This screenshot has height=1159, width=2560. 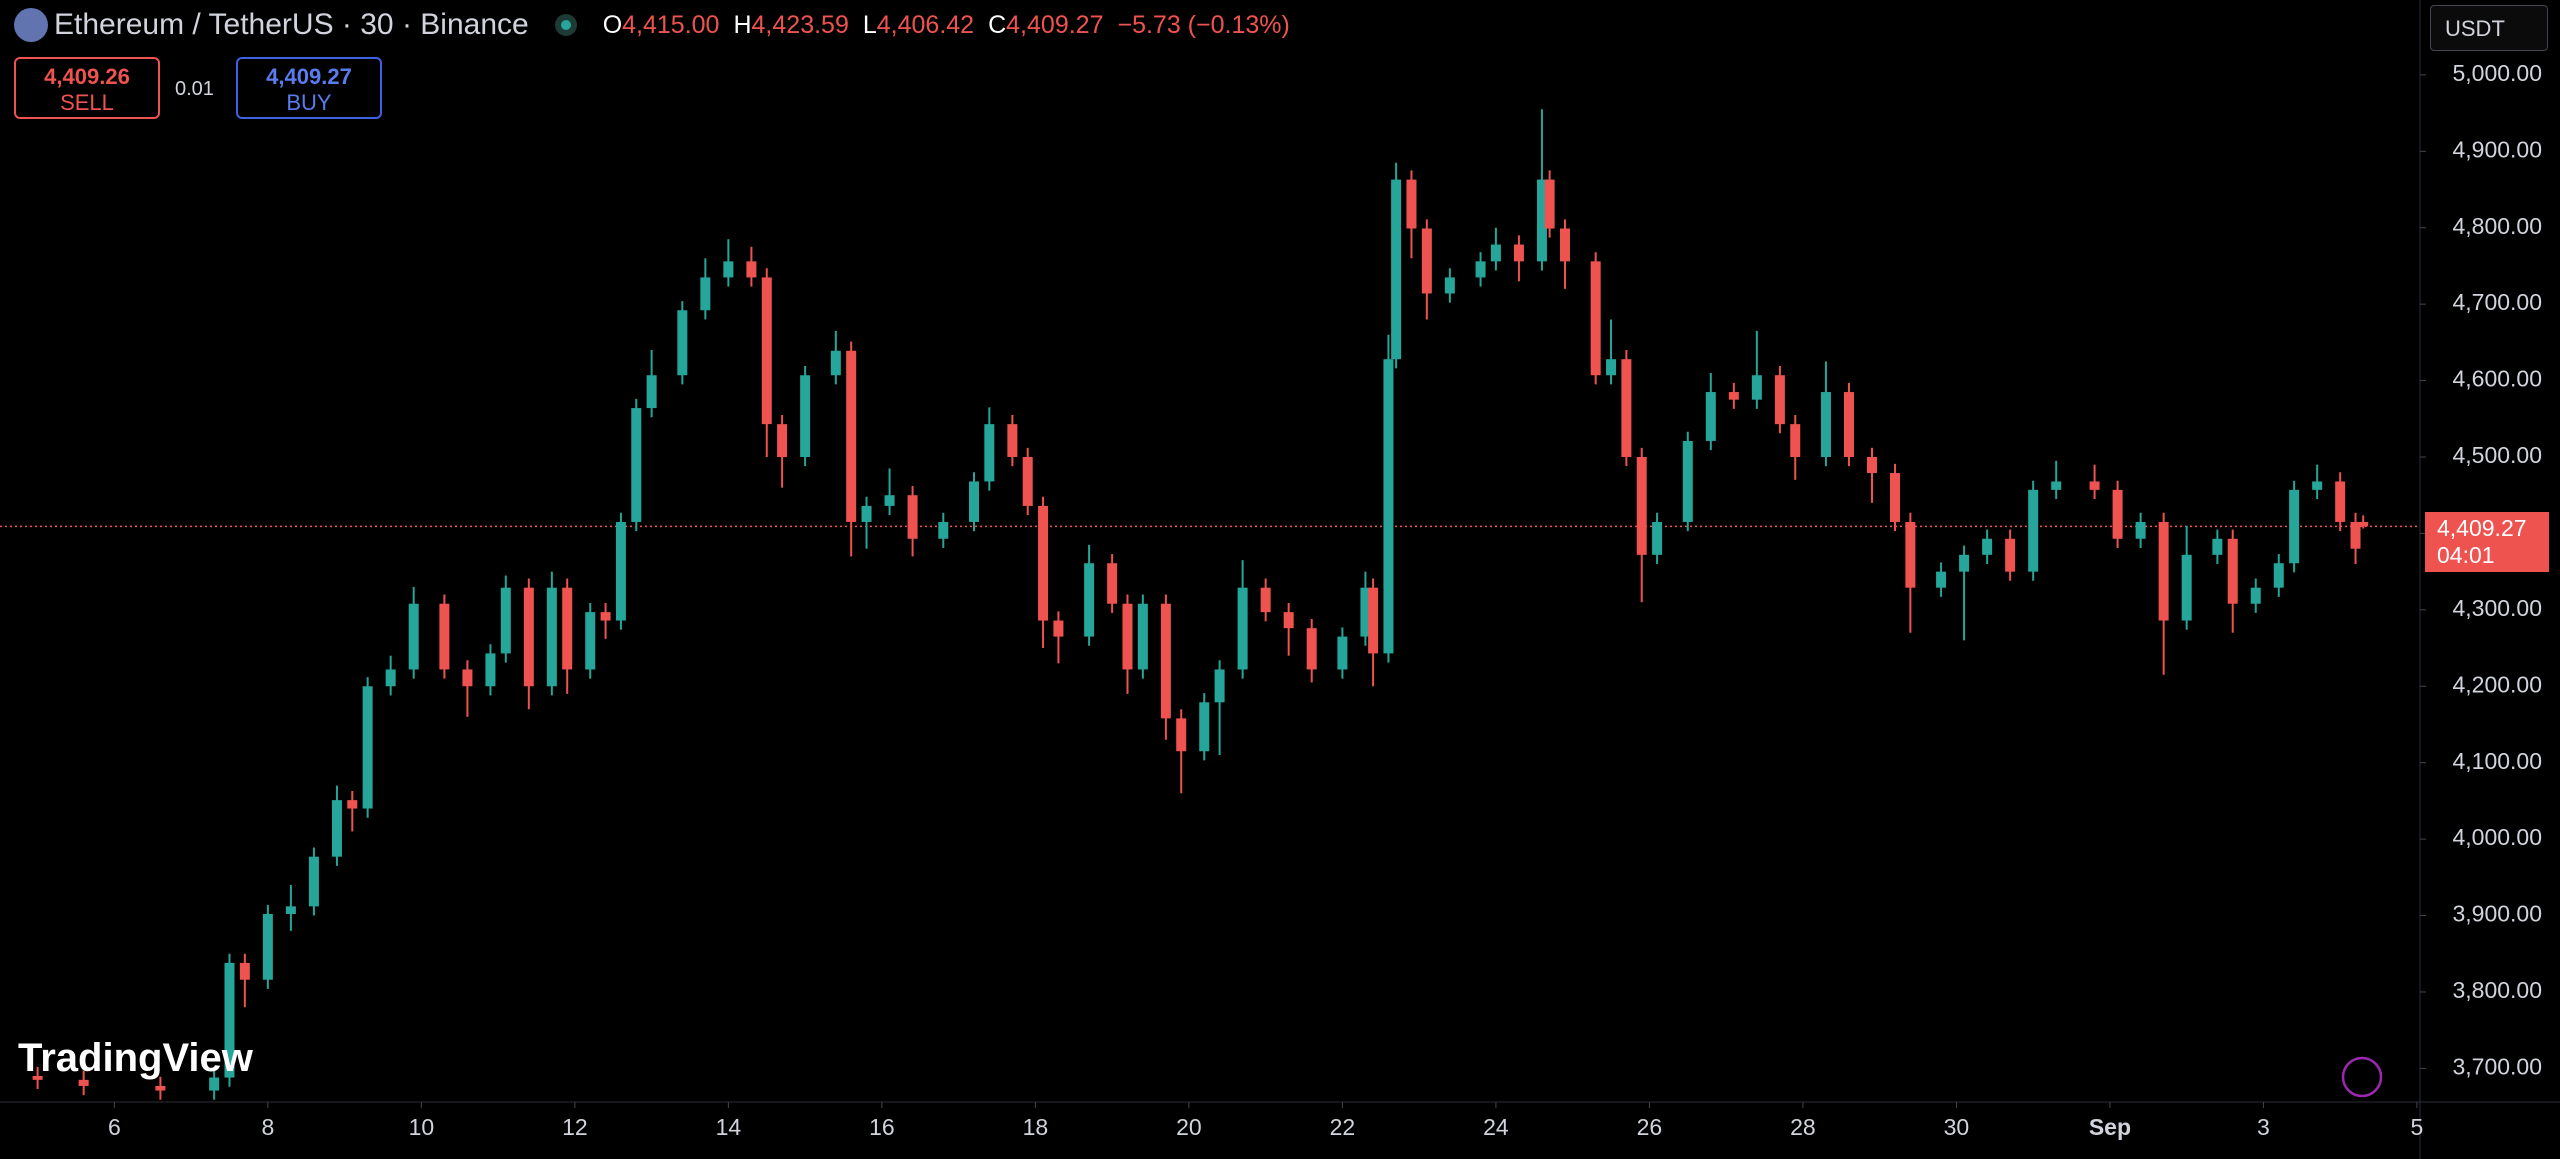 I want to click on currency-label: USDT, so click(x=2475, y=28).